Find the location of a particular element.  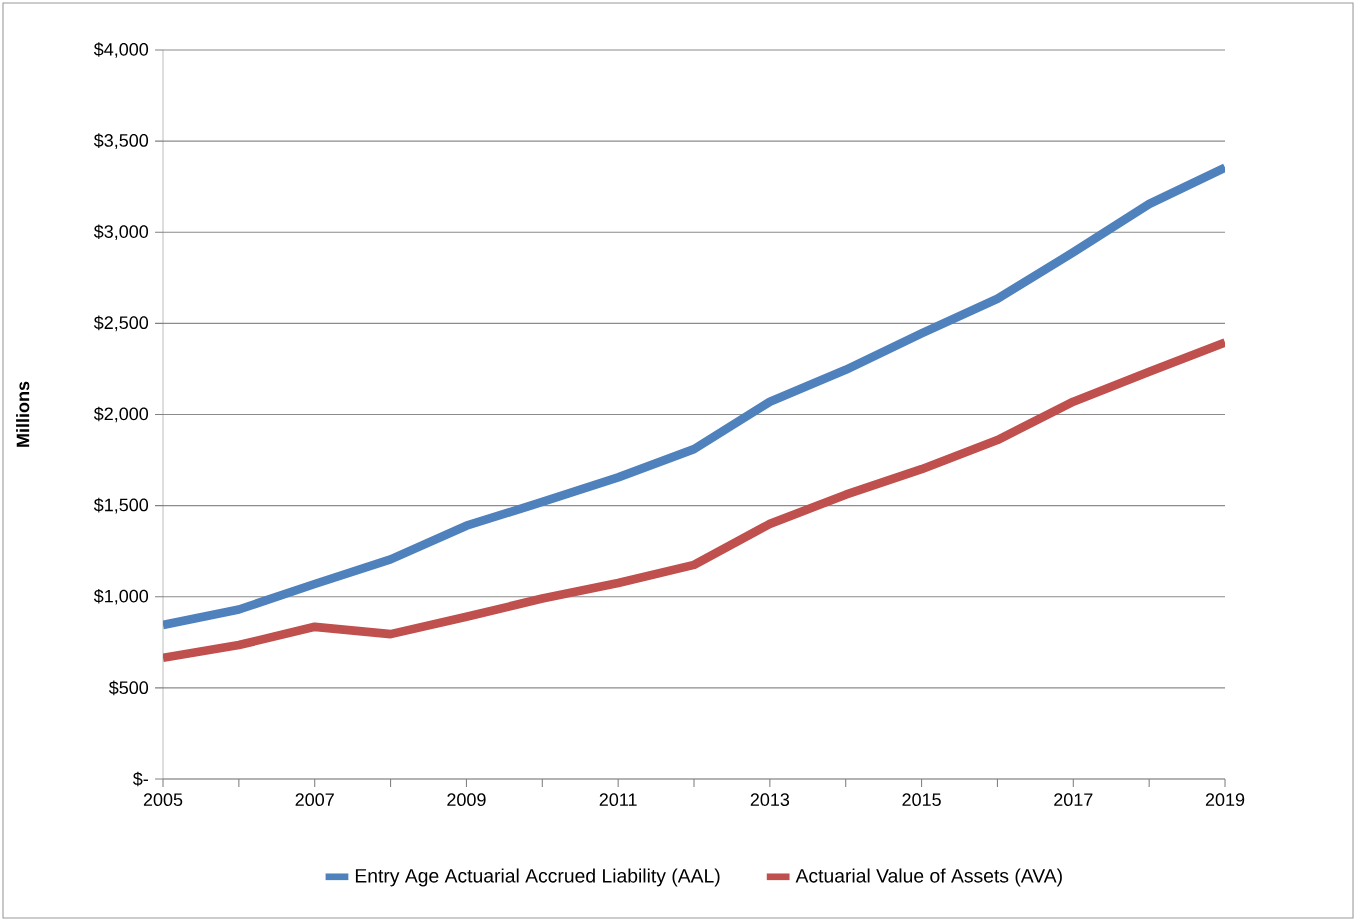

y-tick-label: $3,000 is located at coordinates (121, 232).